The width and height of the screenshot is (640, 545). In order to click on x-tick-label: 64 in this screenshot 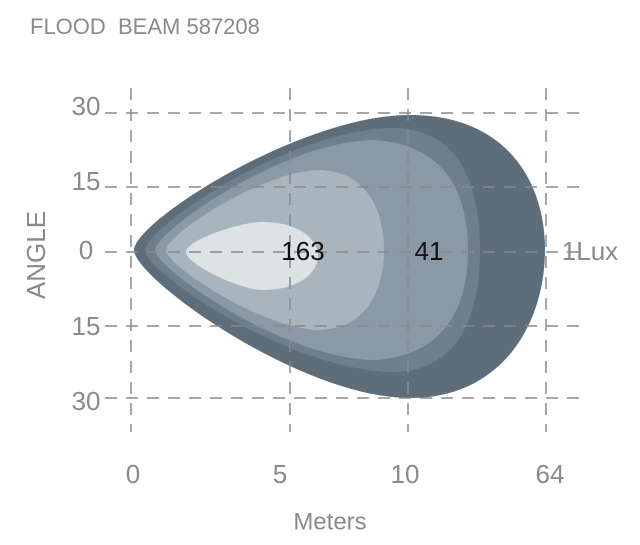, I will do `click(550, 474)`.